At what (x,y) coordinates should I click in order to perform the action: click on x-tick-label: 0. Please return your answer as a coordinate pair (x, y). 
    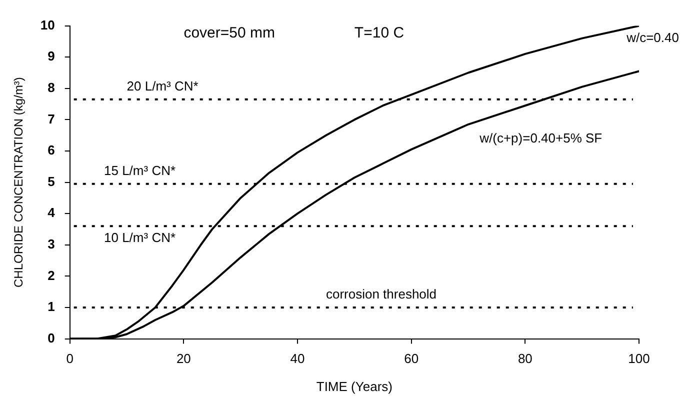
    Looking at the image, I should click on (70, 358).